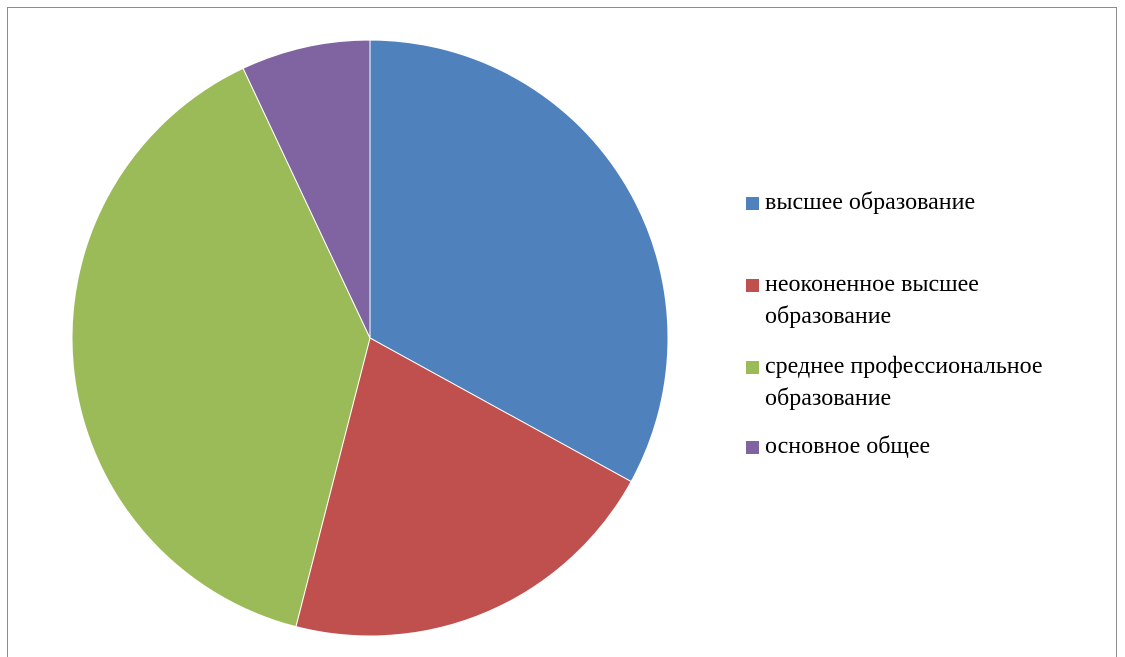 Image resolution: width=1125 pixels, height=657 pixels. What do you see at coordinates (306, 189) in the screenshot?
I see `pie-slice-basic-general` at bounding box center [306, 189].